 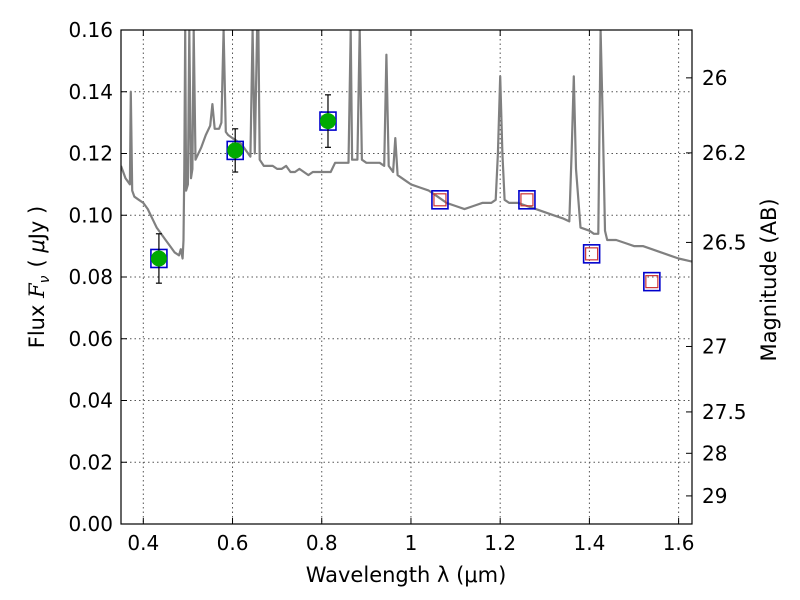 What do you see at coordinates (411, 543) in the screenshot?
I see `x-tick-label: 1` at bounding box center [411, 543].